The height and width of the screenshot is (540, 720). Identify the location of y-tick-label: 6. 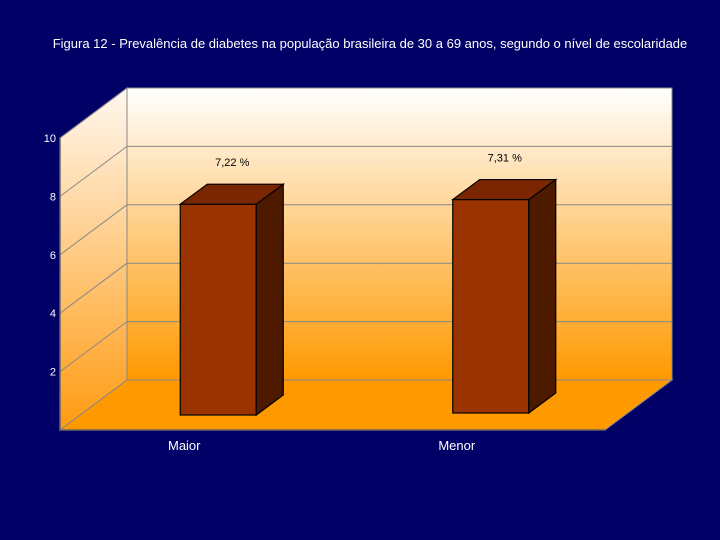
(53, 256).